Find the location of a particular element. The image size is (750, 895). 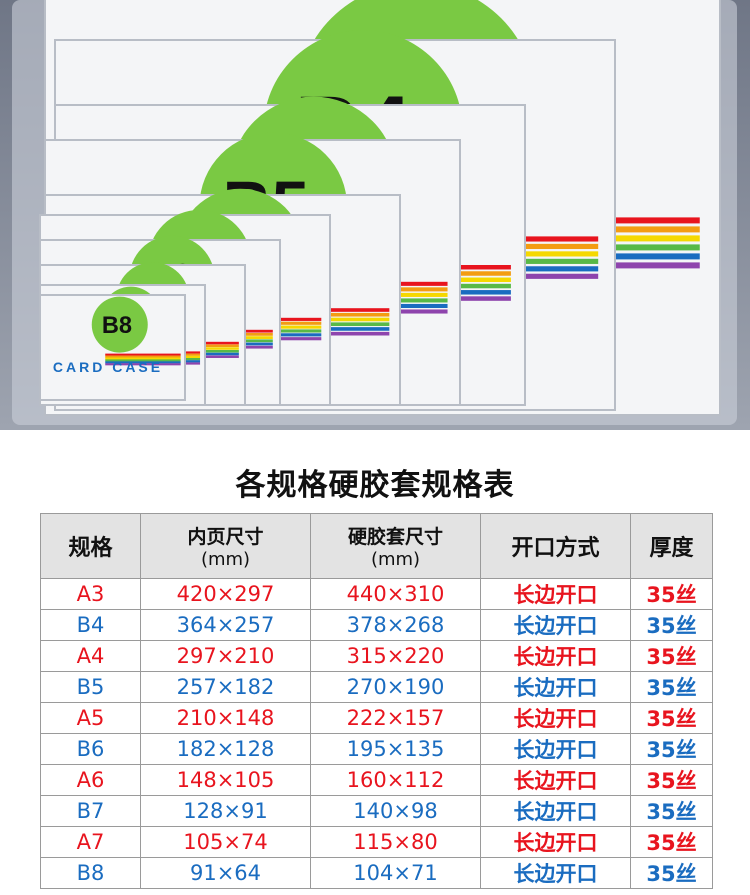

table-cell: B8 is located at coordinates (90, 873).